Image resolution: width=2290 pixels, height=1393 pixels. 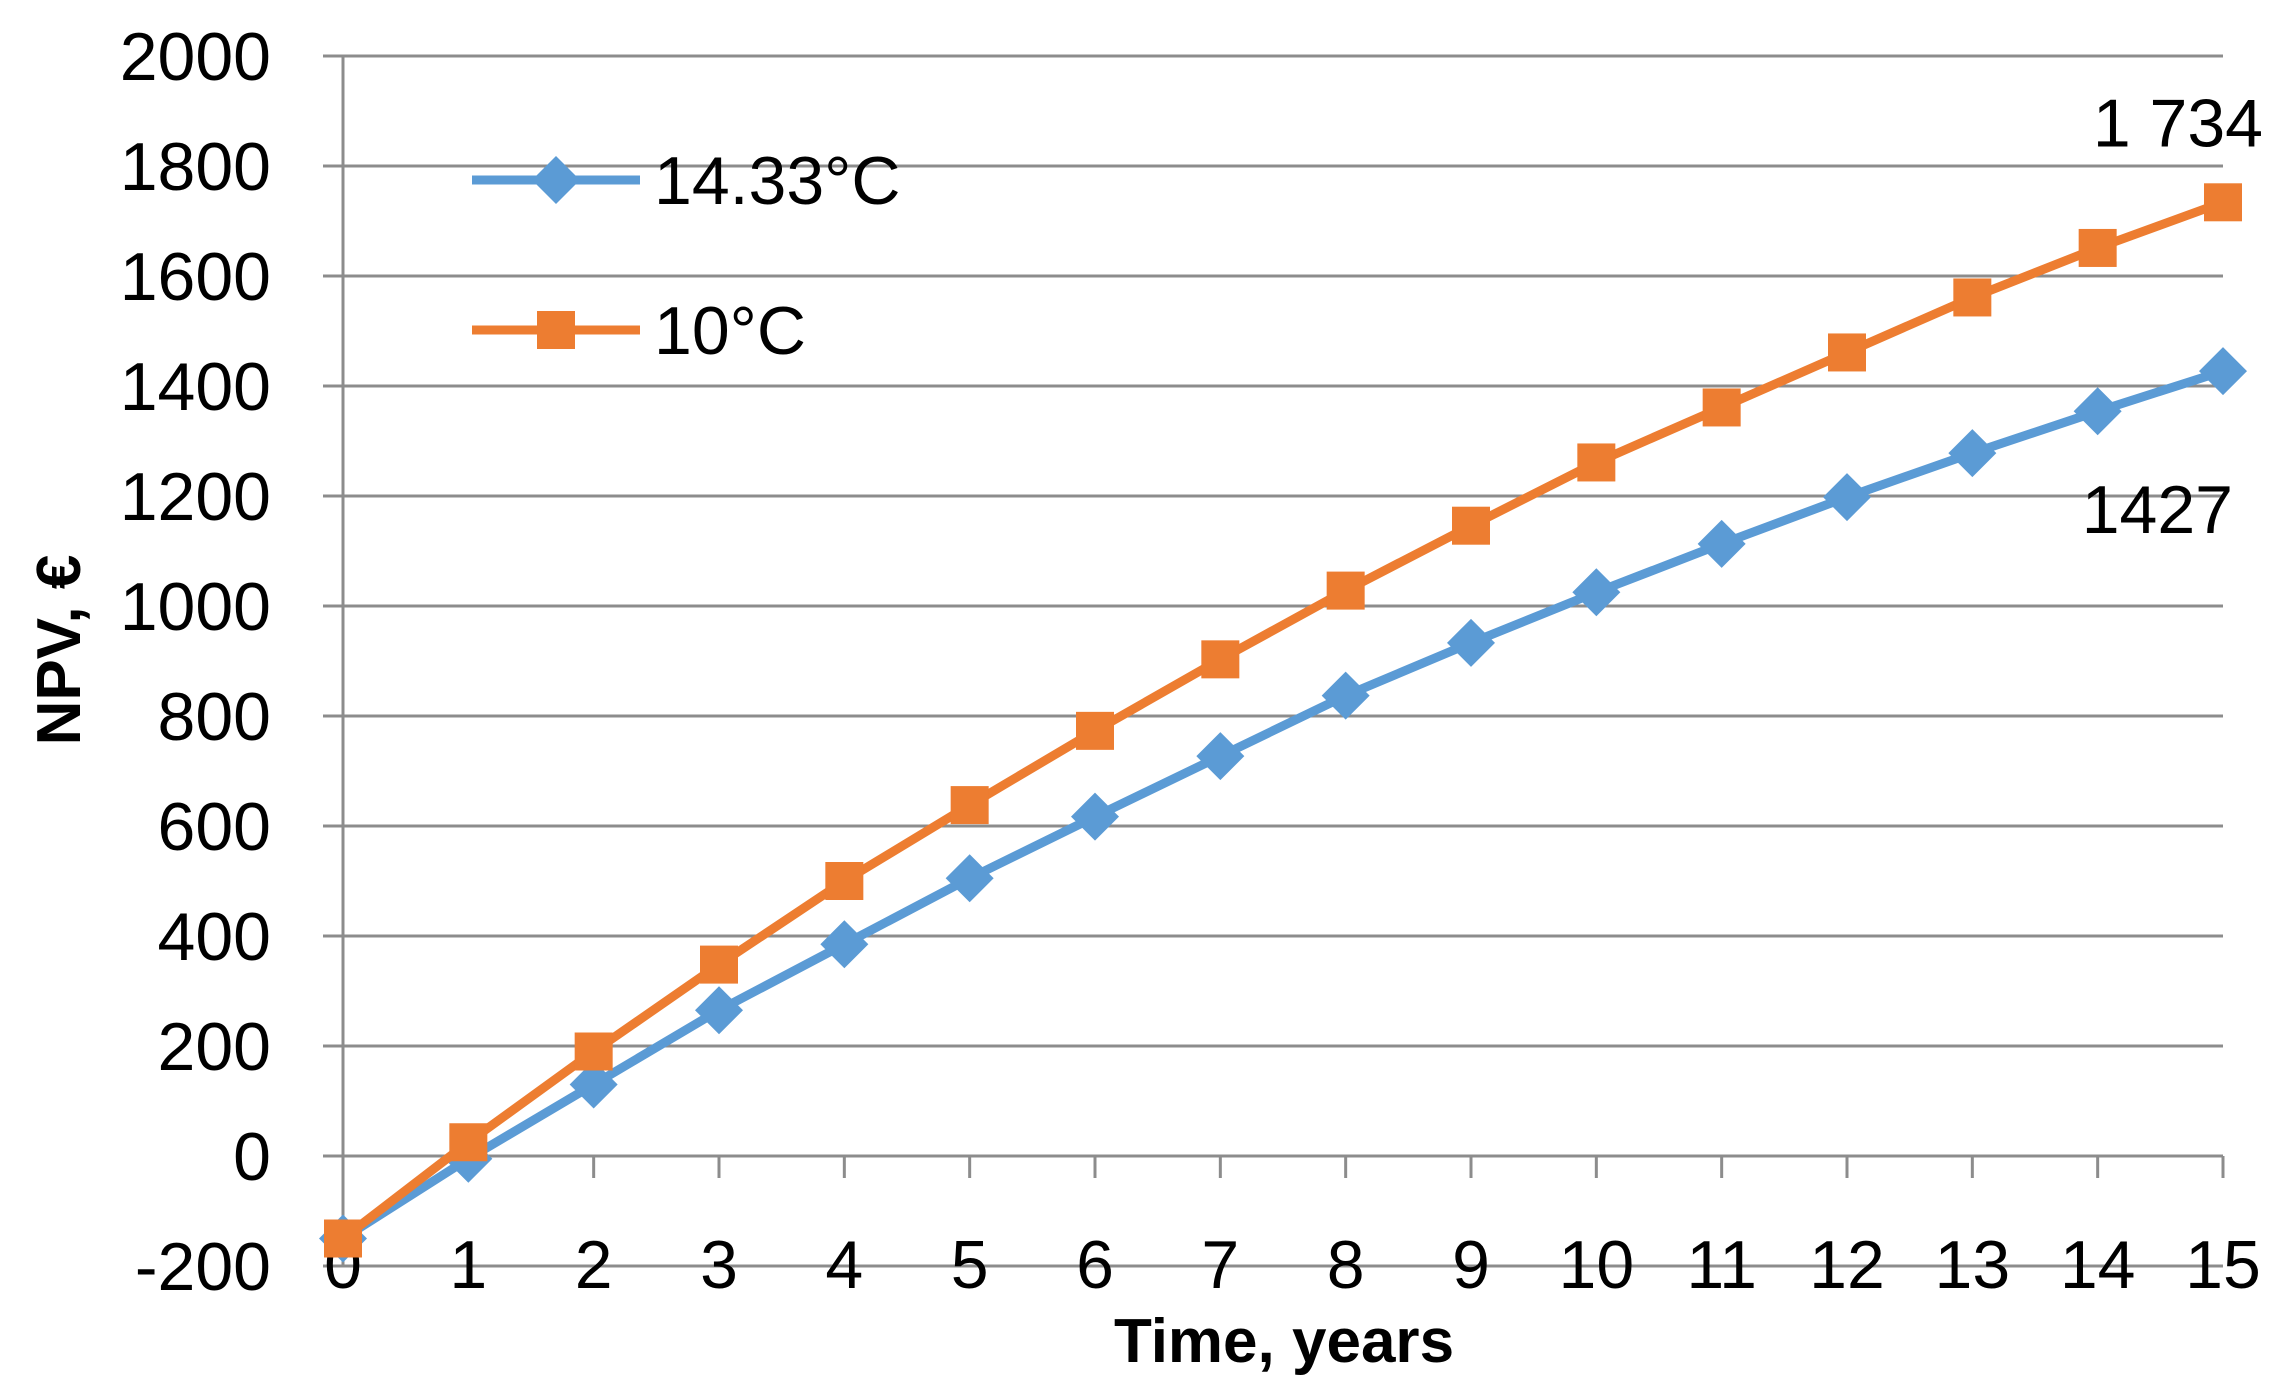 I want to click on x-tick-label: 3, so click(x=719, y=1265).